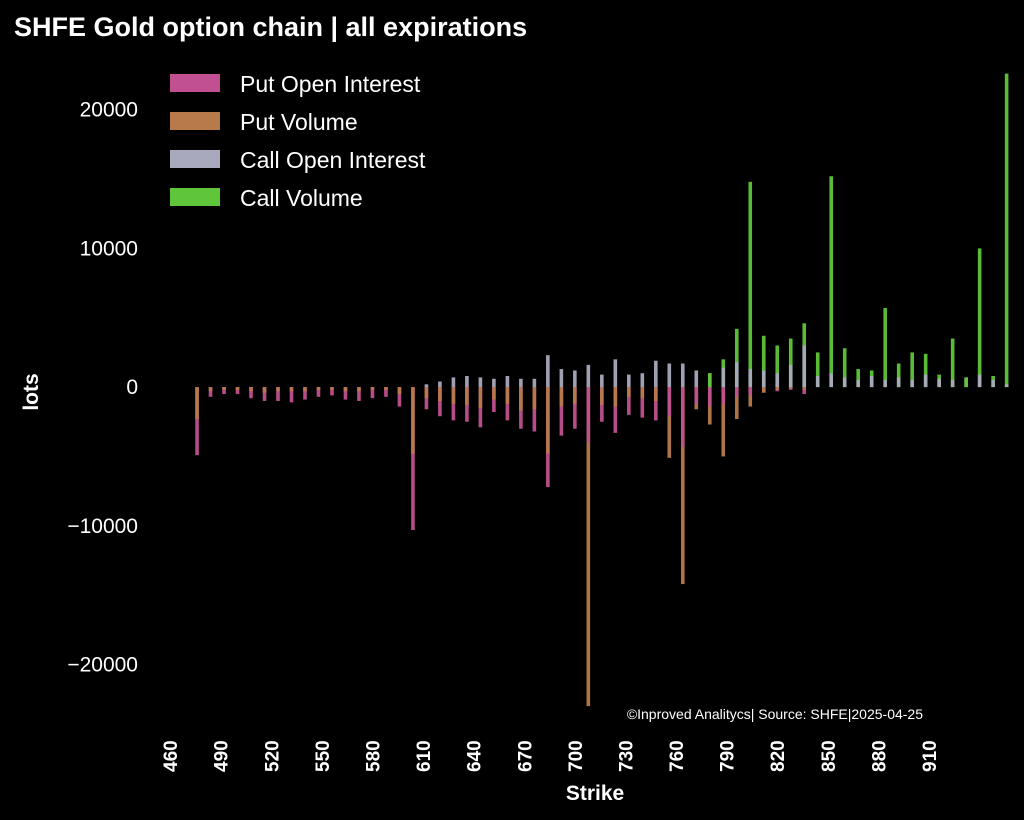  Describe the element at coordinates (330, 84) in the screenshot. I see `legend-label-put-oi: Put Open Interest` at that location.